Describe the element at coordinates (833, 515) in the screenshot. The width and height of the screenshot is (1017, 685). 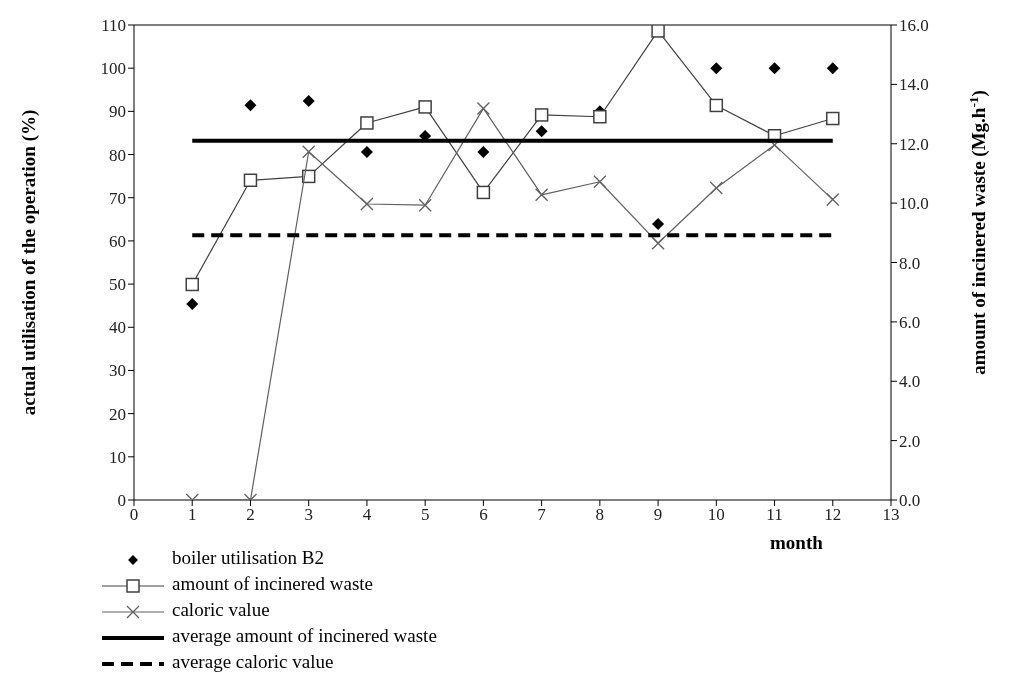
I see `x-tick-label: 12` at that location.